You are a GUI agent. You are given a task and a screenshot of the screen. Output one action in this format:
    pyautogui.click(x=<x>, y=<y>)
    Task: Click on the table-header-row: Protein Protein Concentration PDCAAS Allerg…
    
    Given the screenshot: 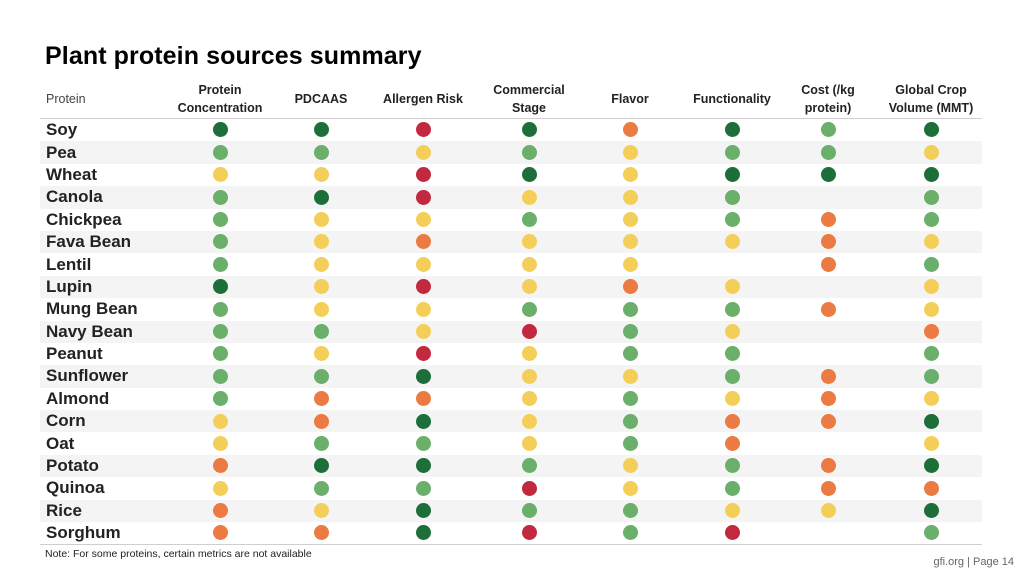 What is the action you would take?
    pyautogui.click(x=511, y=99)
    